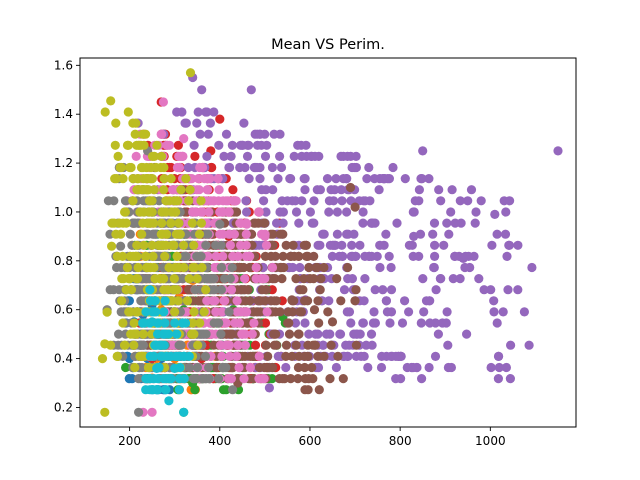 The width and height of the screenshot is (640, 480). I want to click on x-tick-label: 1000, so click(490, 441).